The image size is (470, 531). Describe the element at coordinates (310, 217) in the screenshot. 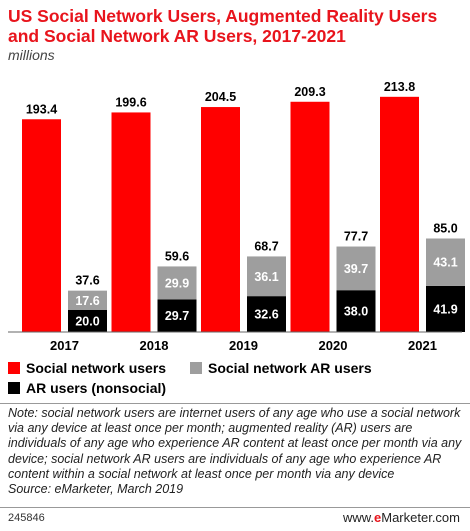

I see `bar-social-2020` at that location.